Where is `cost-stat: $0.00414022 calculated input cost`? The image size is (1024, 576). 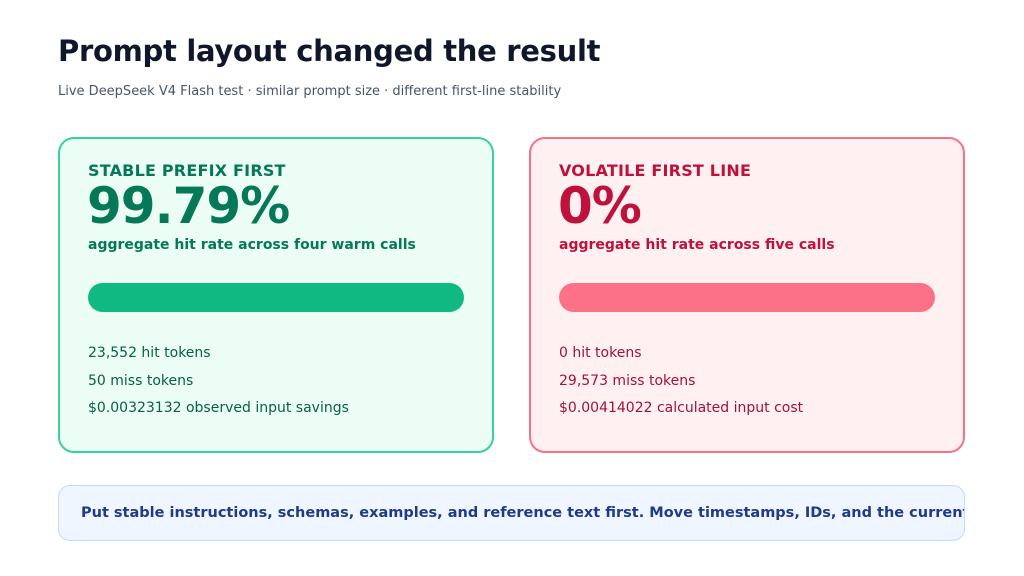
cost-stat: $0.00414022 calculated input cost is located at coordinates (681, 408).